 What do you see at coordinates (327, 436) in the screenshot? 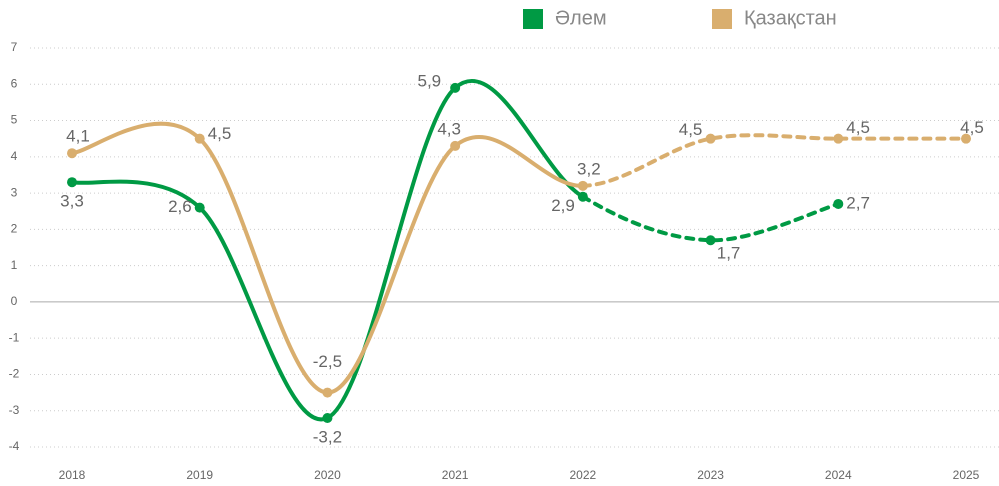
I see `value-label: -3,2` at bounding box center [327, 436].